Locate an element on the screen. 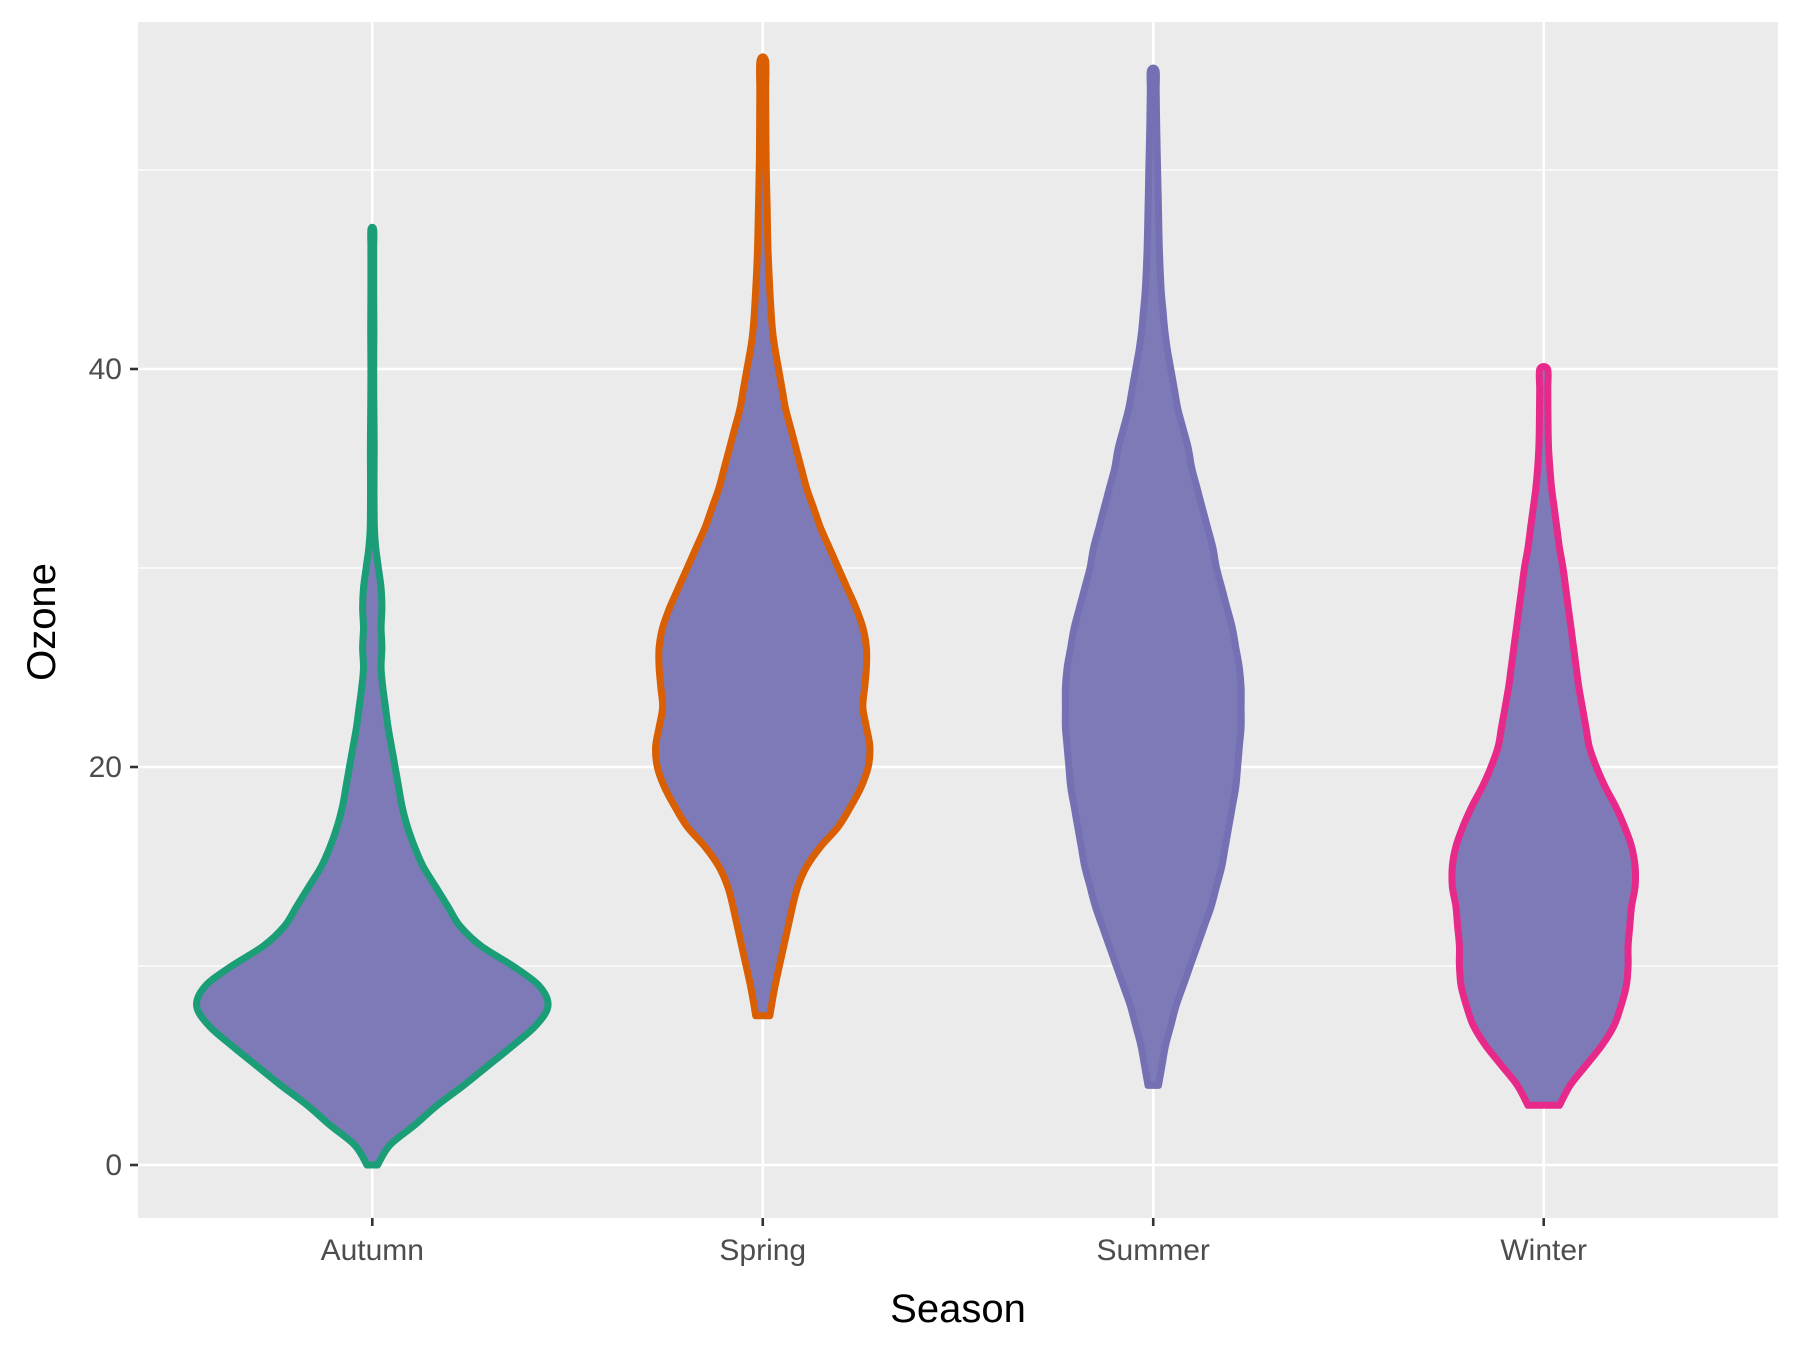  y-tick-label: 40 is located at coordinates (105, 369).